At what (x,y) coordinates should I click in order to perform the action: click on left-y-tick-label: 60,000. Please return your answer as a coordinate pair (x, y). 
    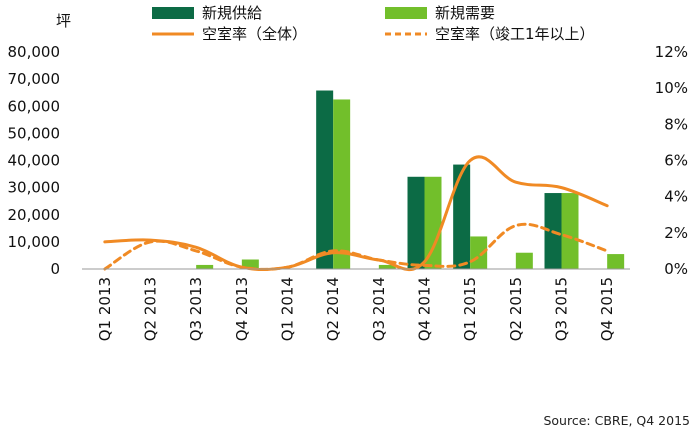
    Looking at the image, I should click on (34, 106).